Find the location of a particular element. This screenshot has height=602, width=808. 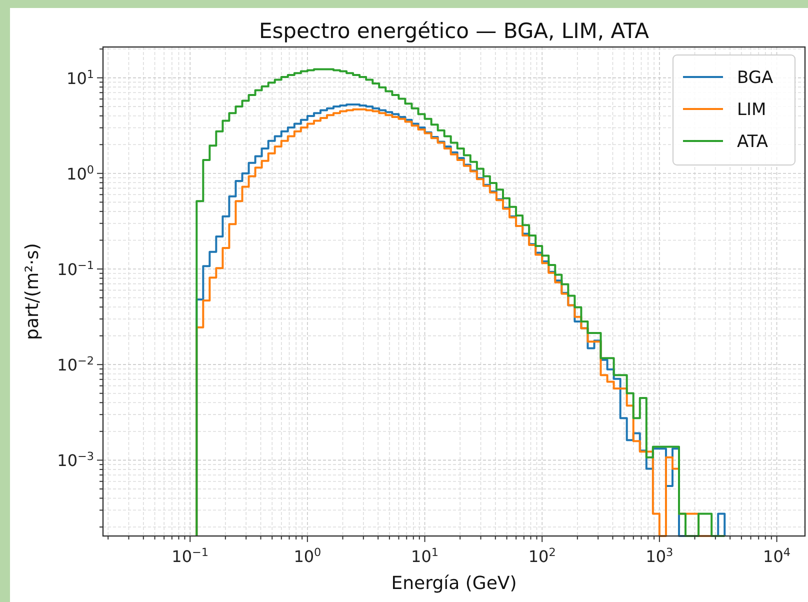

y-tick-label: 10$^{−2}$ is located at coordinates (75, 364).